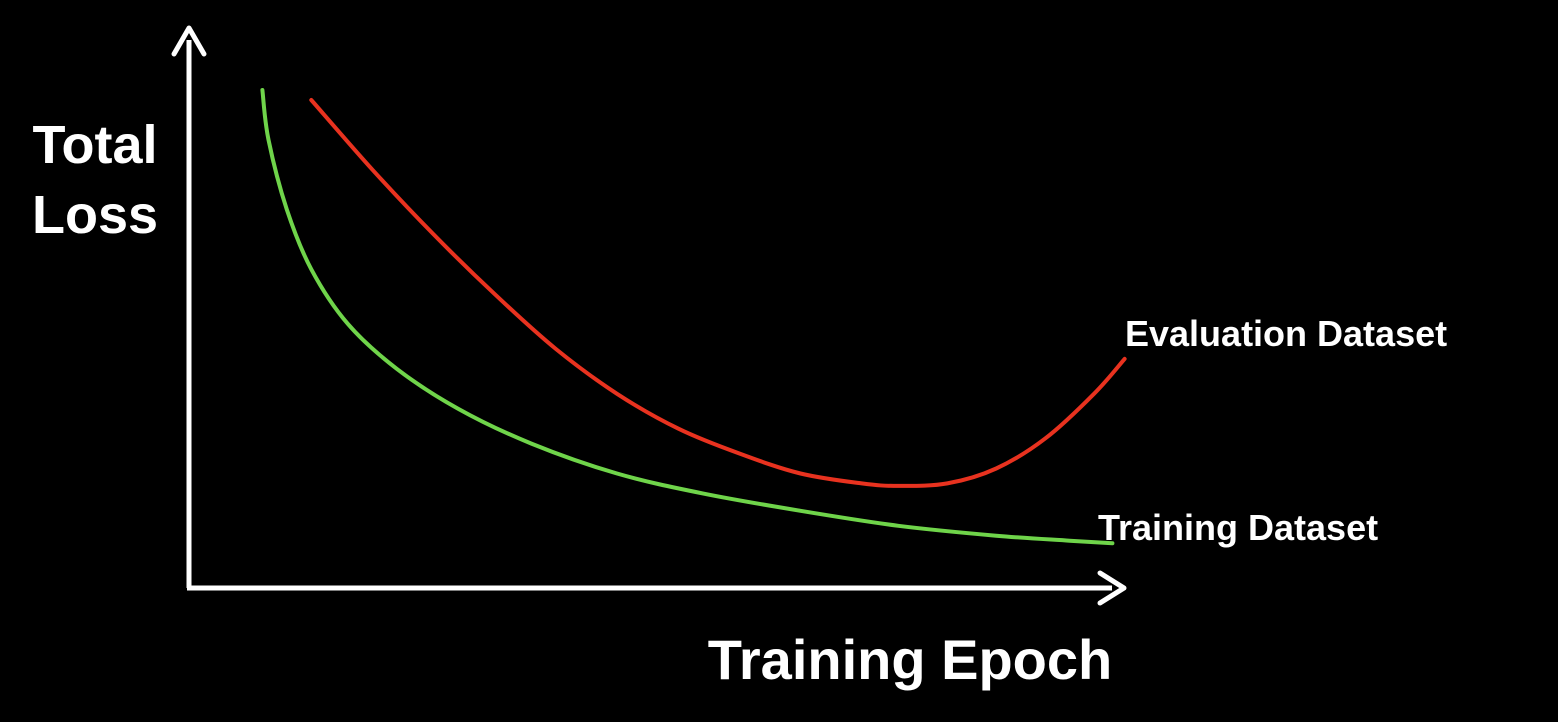  I want to click on series-label-evaluation: Evaluation Dataset, so click(1286, 333).